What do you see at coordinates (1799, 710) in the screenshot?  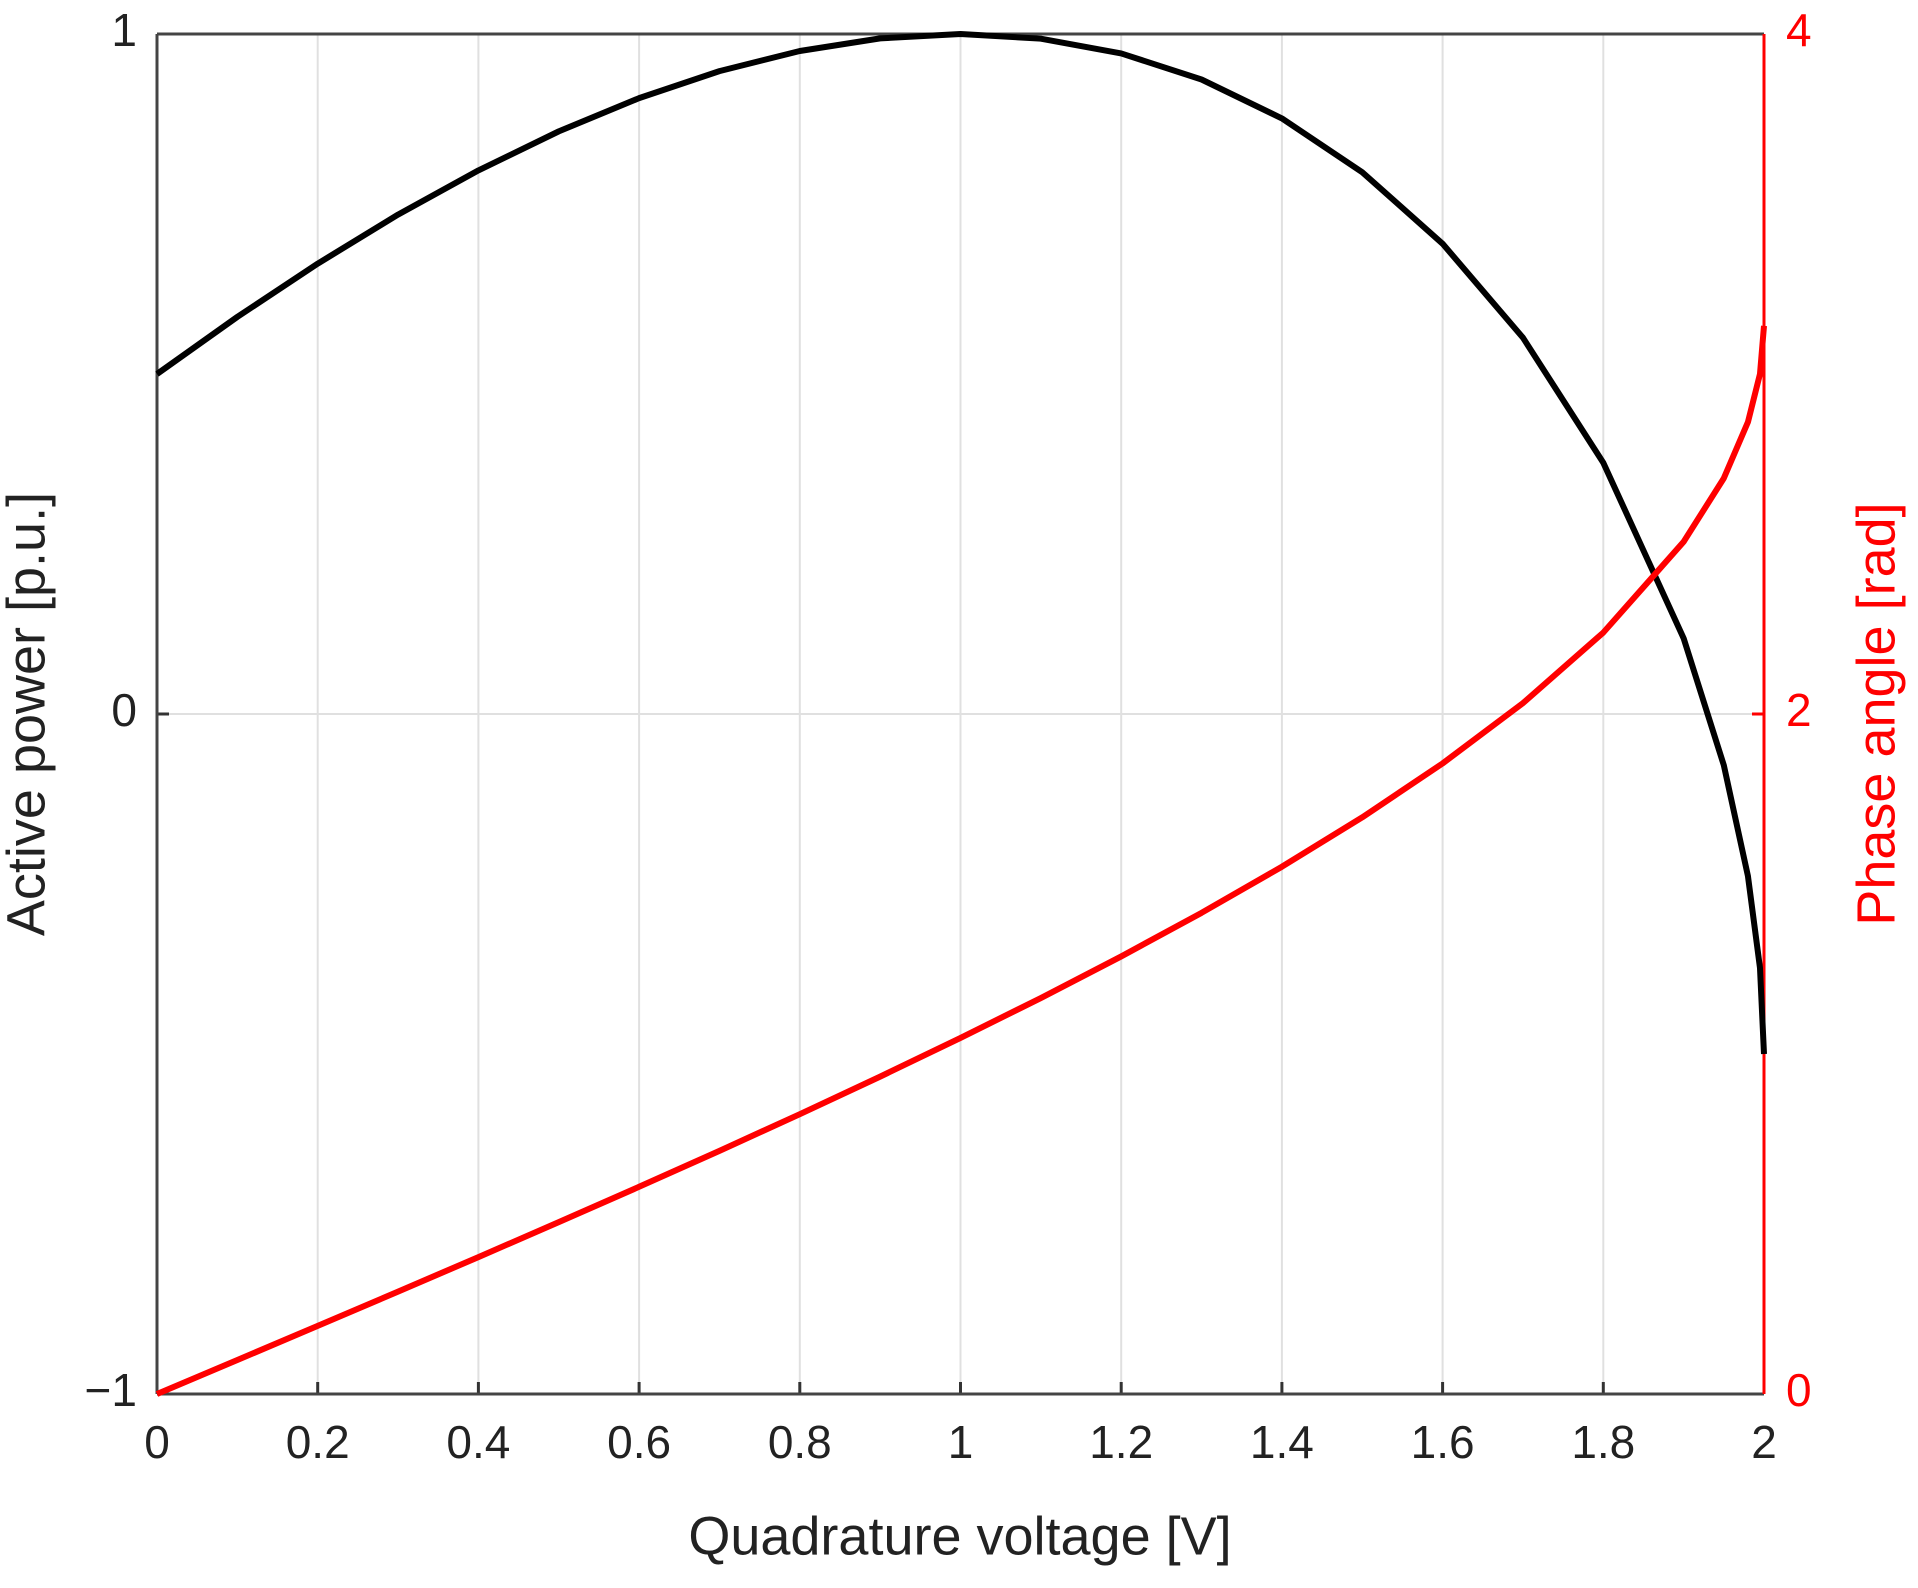 I see `y2-tick-label: 2` at bounding box center [1799, 710].